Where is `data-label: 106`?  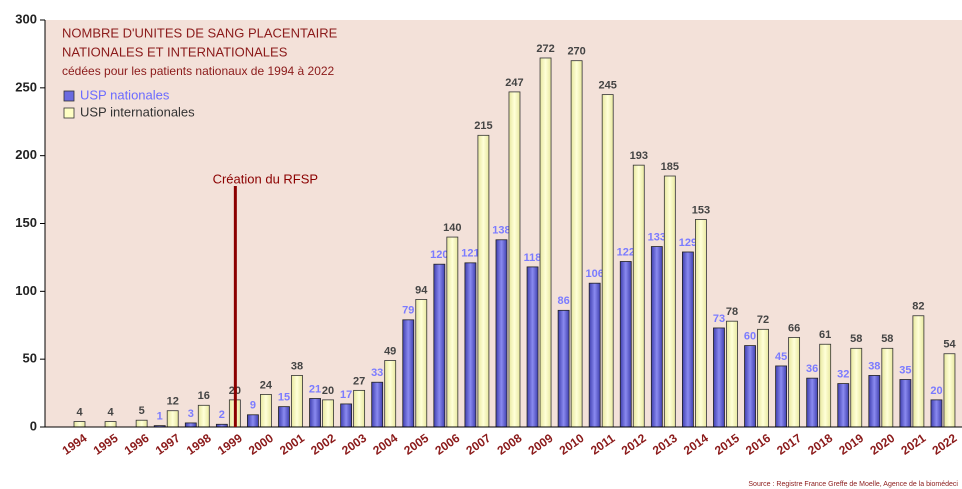
data-label: 106 is located at coordinates (595, 274).